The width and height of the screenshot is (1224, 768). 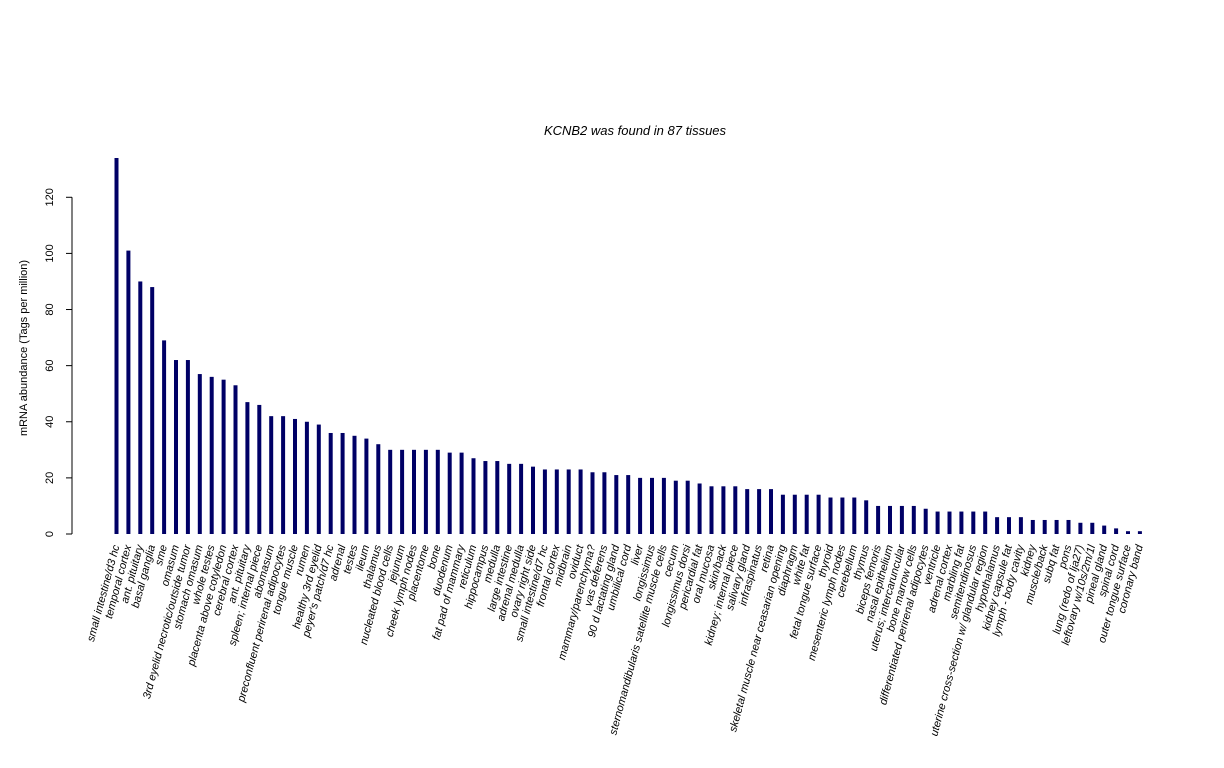 What do you see at coordinates (50, 309) in the screenshot?
I see `y-tick-label: 80` at bounding box center [50, 309].